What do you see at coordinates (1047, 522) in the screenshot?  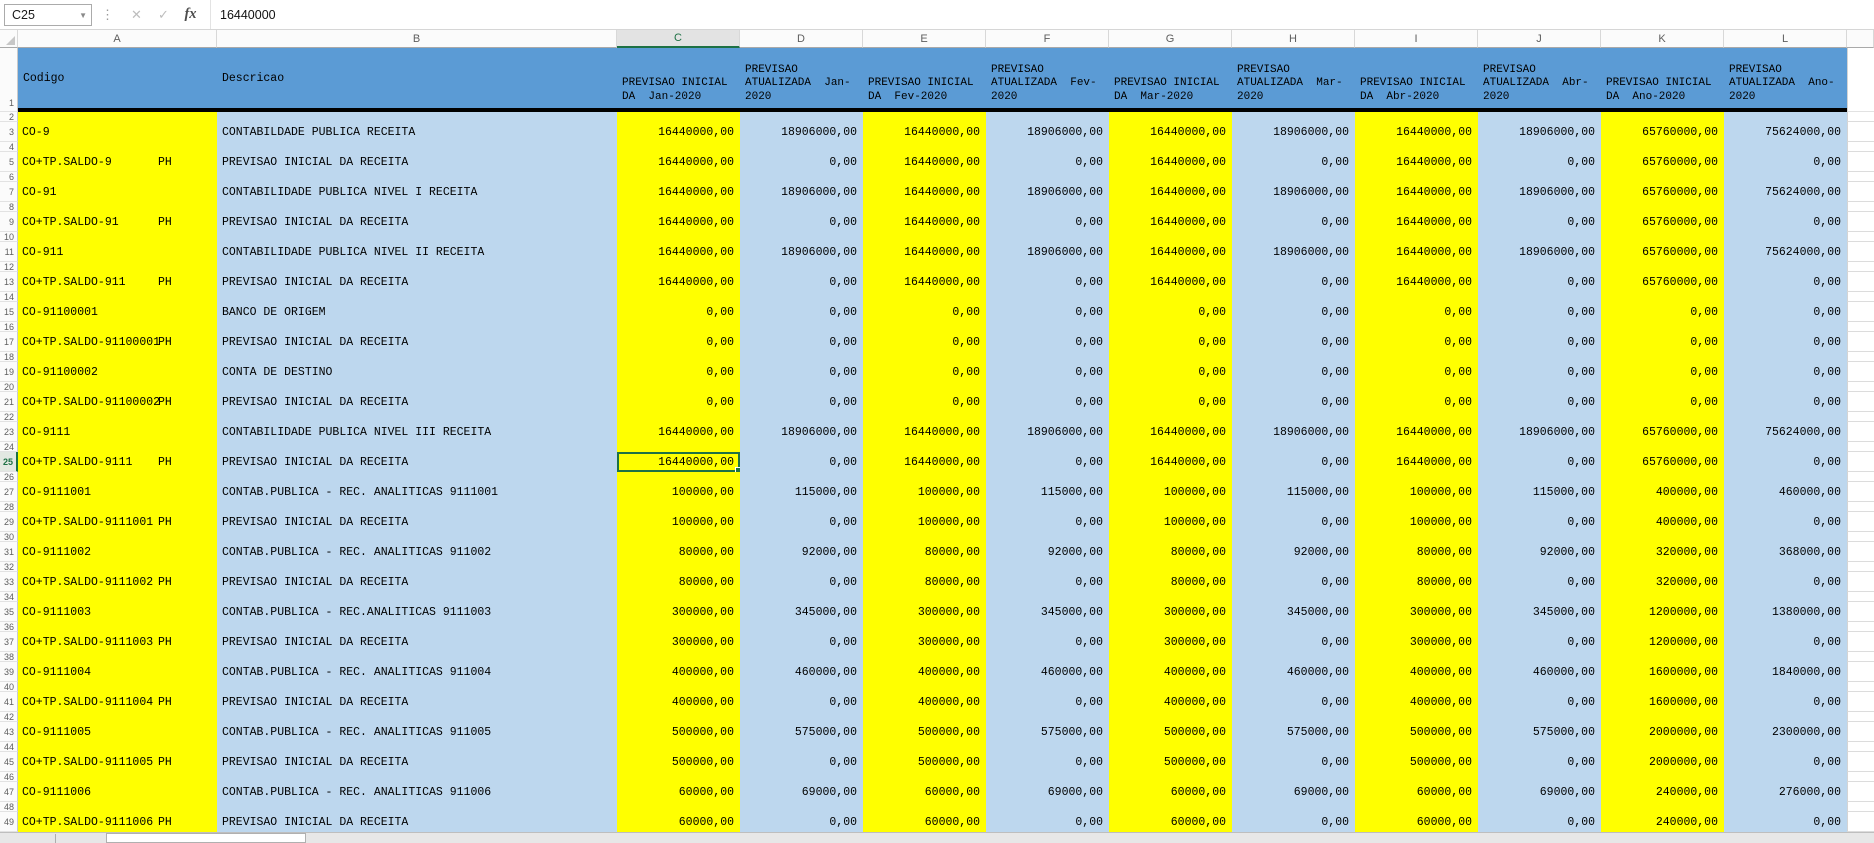 I see `cell-F29: 0,00` at bounding box center [1047, 522].